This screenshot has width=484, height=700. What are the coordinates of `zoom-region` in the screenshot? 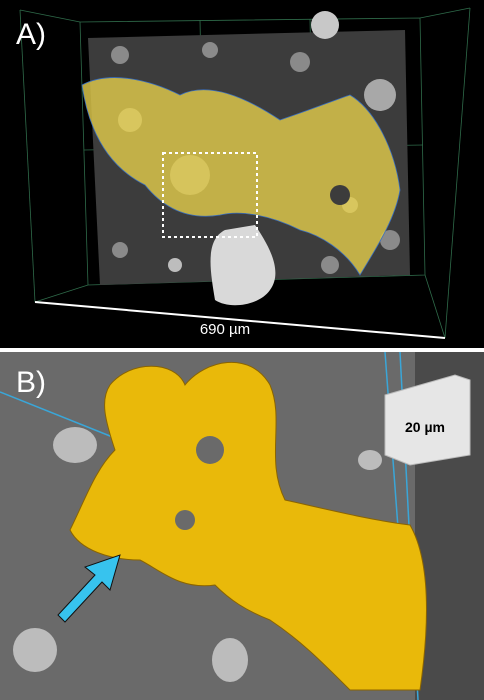 It's located at (210, 195).